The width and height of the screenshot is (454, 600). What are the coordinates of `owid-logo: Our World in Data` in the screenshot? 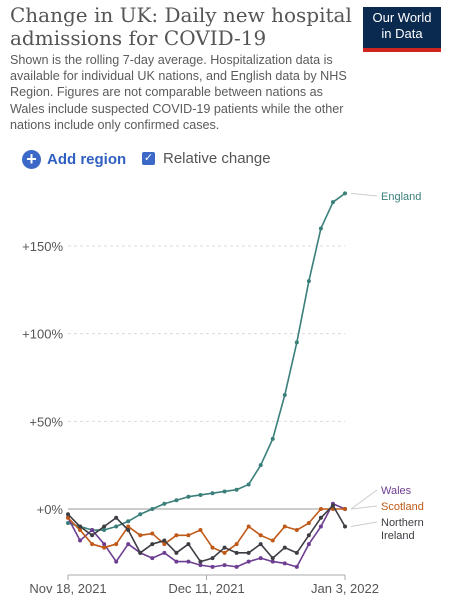 It's located at (402, 29).